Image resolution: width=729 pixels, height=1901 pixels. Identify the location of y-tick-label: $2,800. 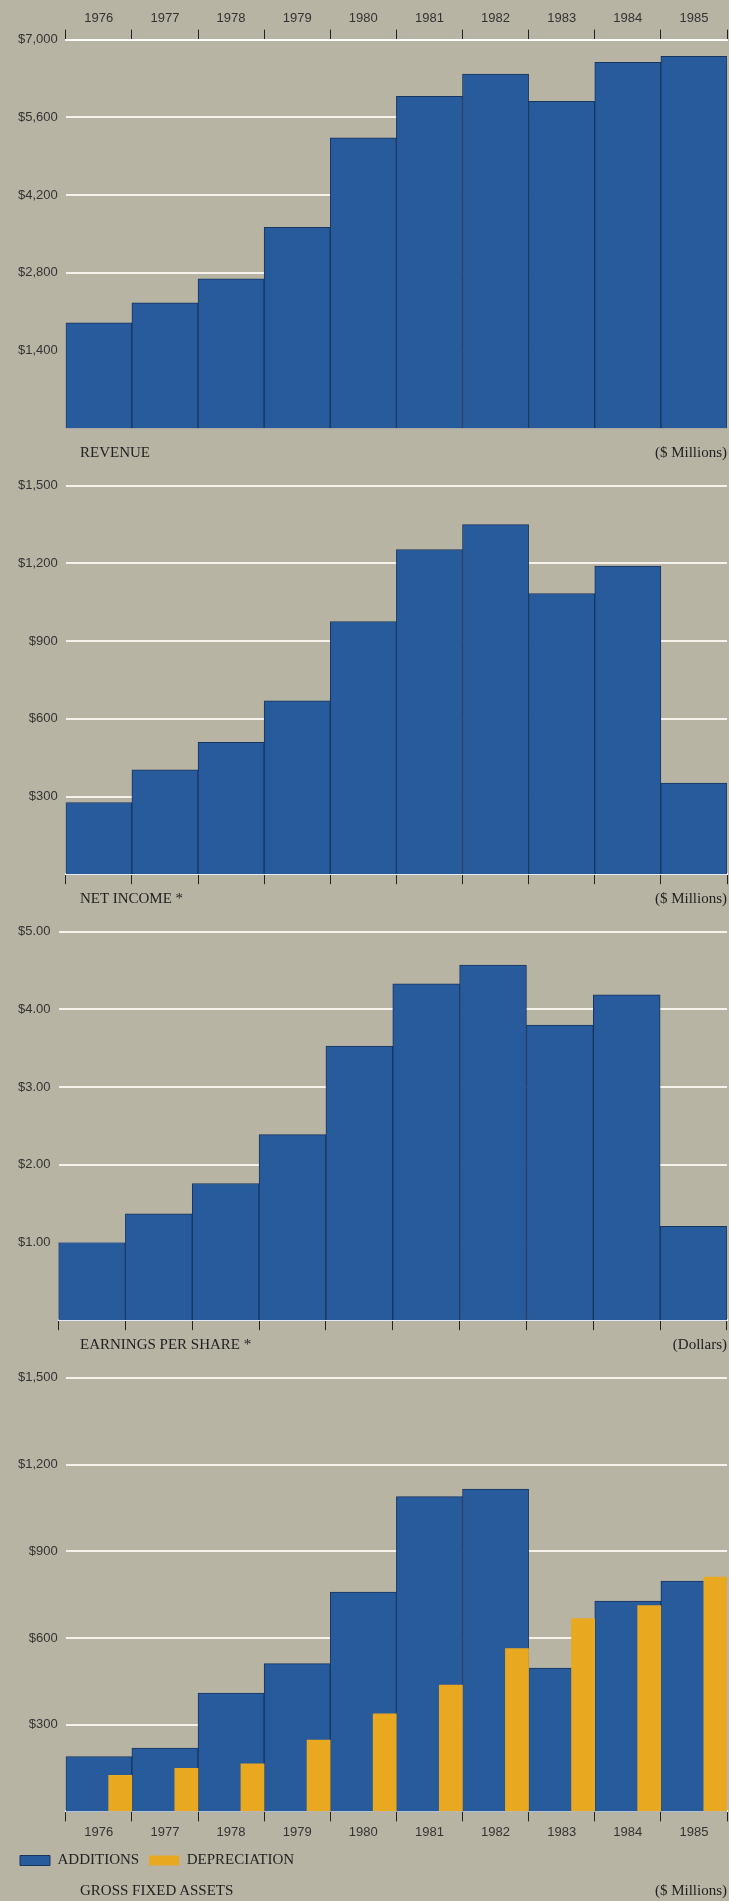
(38, 272).